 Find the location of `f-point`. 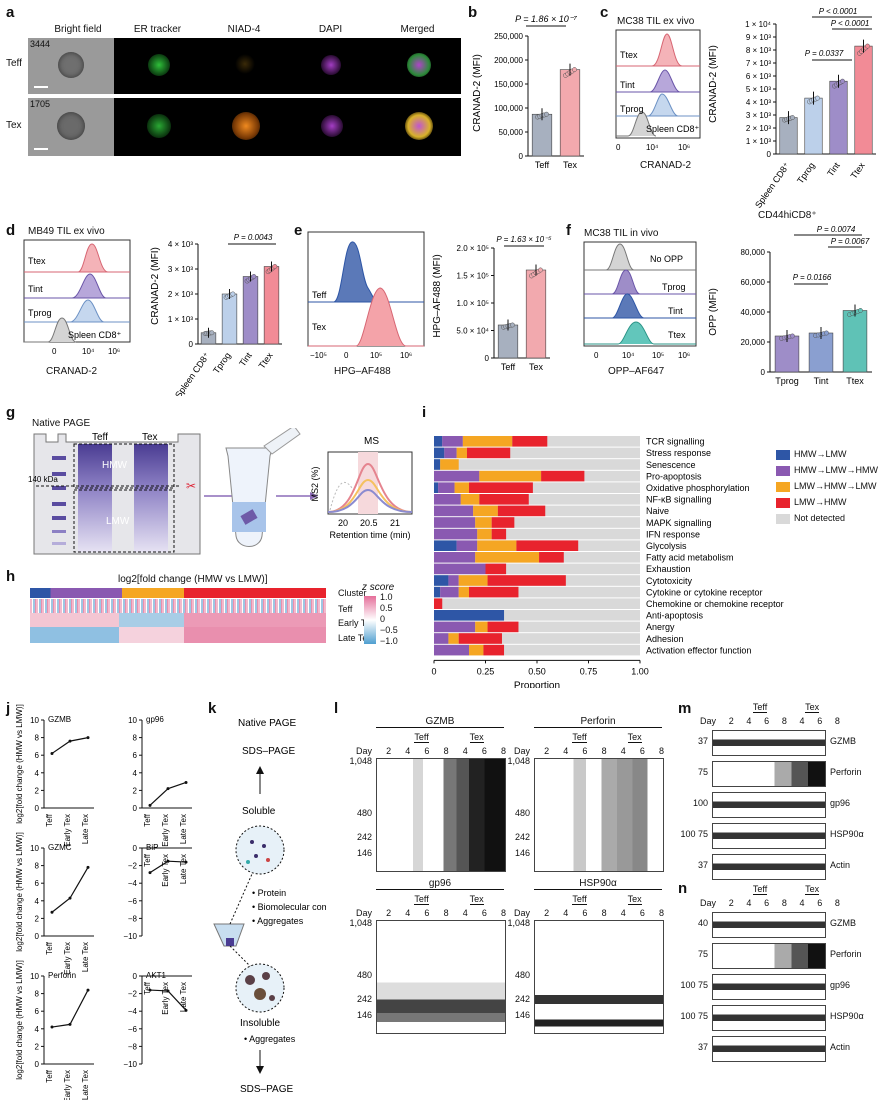

f-point is located at coordinates (826, 333).